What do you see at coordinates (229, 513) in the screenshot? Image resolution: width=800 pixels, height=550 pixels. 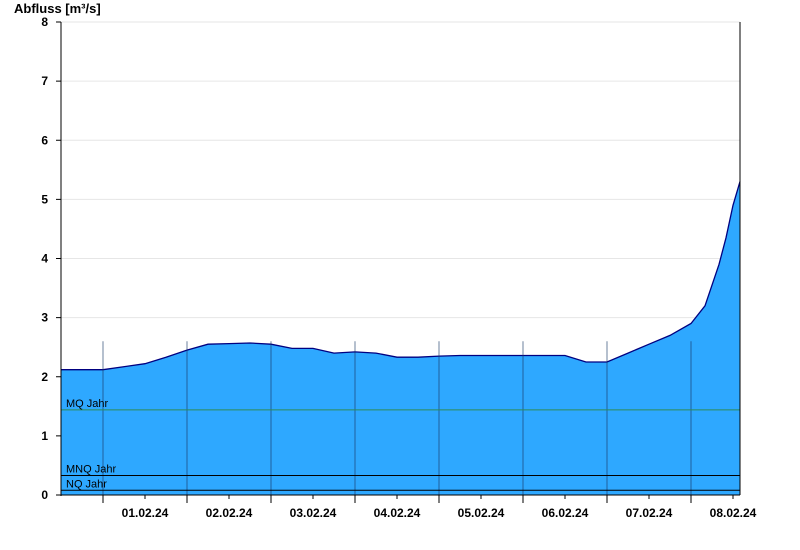 I see `x-tick-label: 02.02.24` at bounding box center [229, 513].